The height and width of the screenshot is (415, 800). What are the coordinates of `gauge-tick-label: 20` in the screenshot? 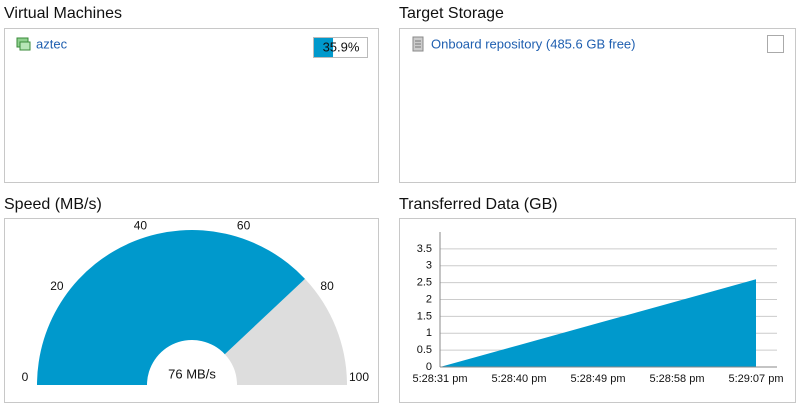 It's located at (57, 286).